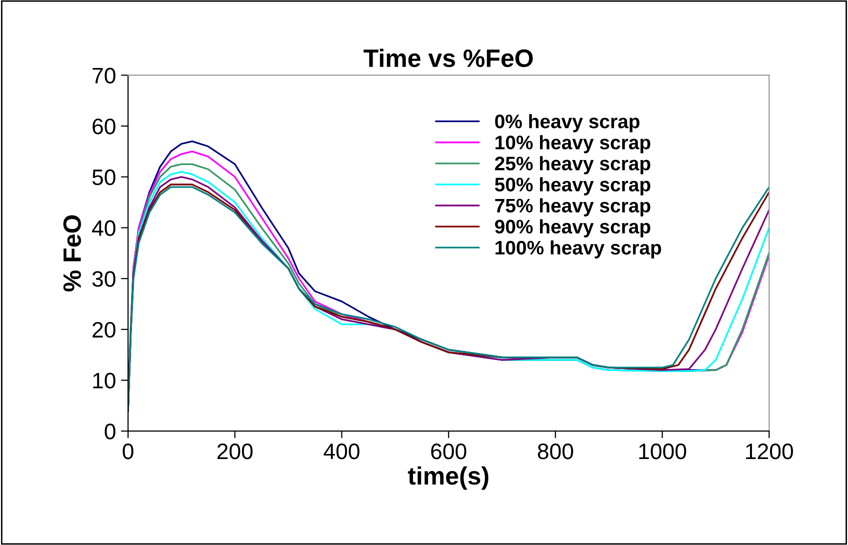  What do you see at coordinates (235, 451) in the screenshot?
I see `x-tick-label: 200` at bounding box center [235, 451].